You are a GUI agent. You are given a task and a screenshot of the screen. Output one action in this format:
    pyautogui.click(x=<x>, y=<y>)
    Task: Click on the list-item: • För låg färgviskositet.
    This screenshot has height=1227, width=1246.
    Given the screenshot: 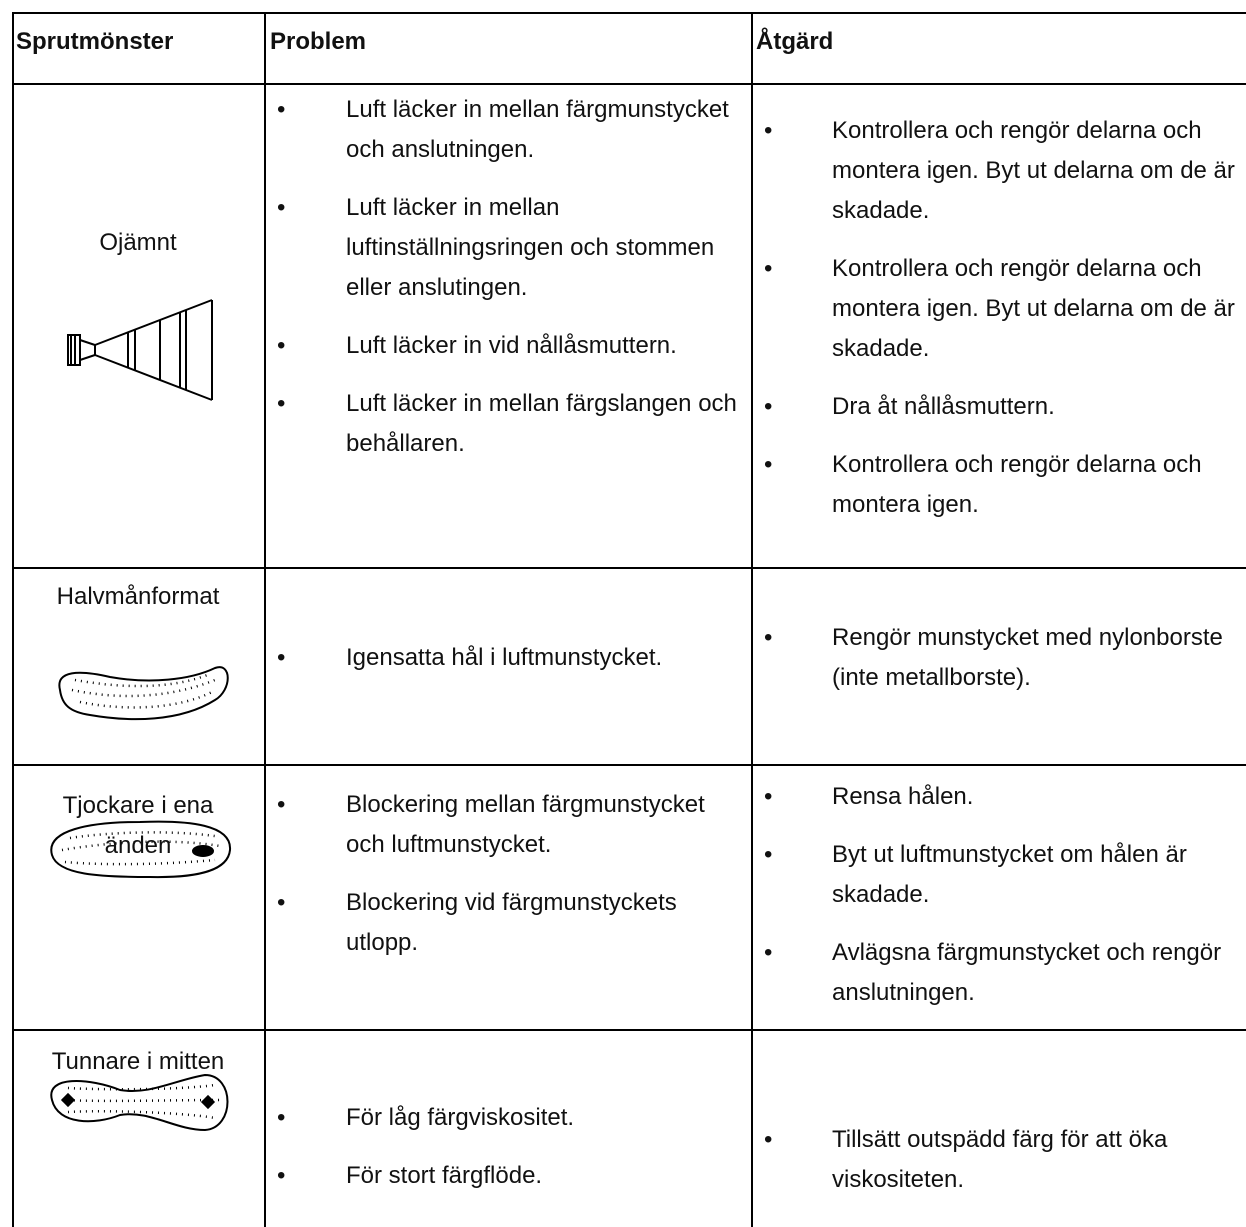 What is the action you would take?
    pyautogui.click(x=513, y=1118)
    